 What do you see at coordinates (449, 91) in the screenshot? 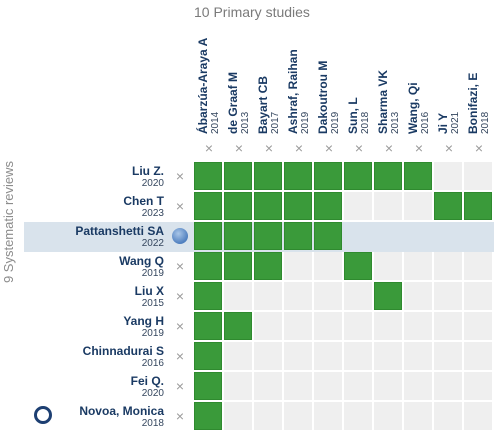
I see `column-header: Ji Y 2021` at bounding box center [449, 91].